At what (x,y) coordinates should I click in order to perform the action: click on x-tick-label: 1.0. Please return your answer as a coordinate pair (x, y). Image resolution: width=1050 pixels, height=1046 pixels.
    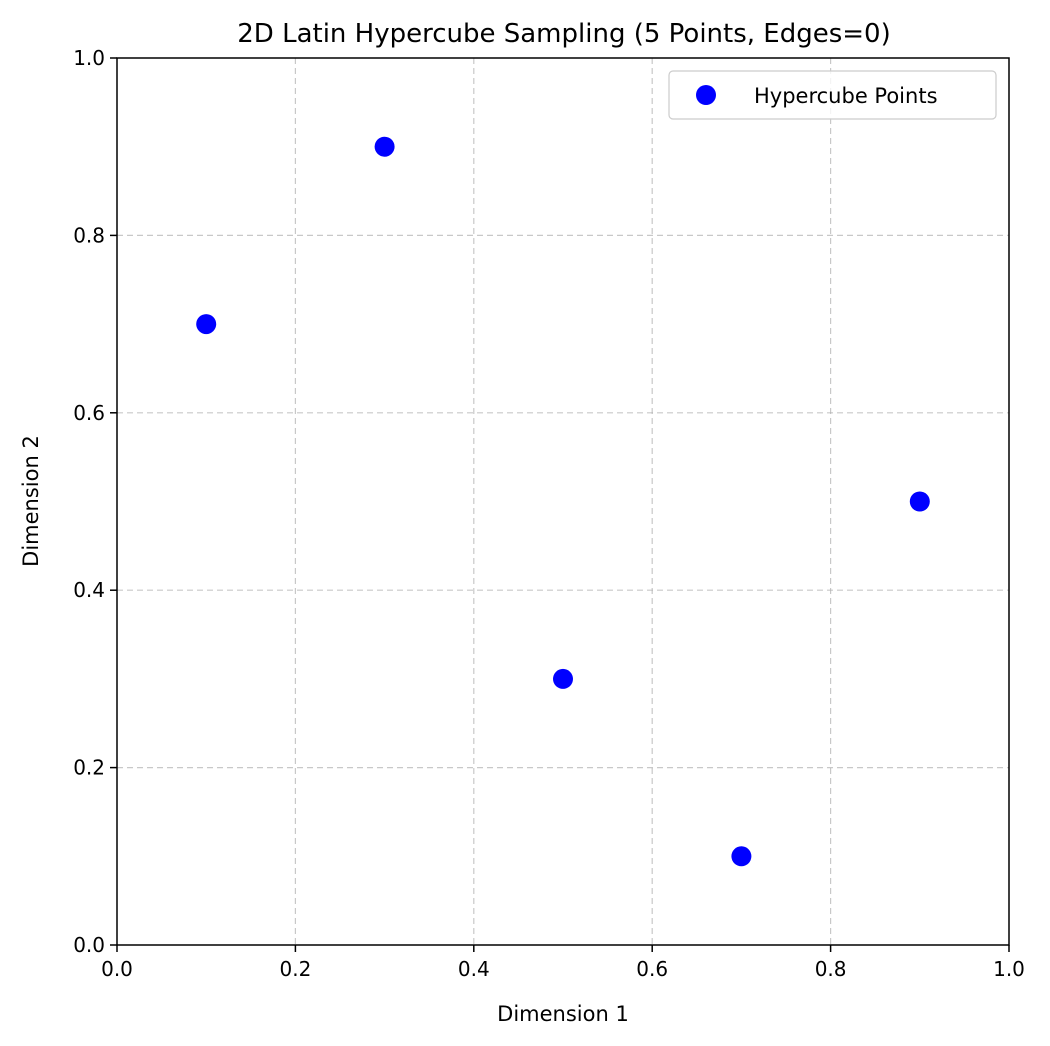
    Looking at the image, I should click on (1009, 969).